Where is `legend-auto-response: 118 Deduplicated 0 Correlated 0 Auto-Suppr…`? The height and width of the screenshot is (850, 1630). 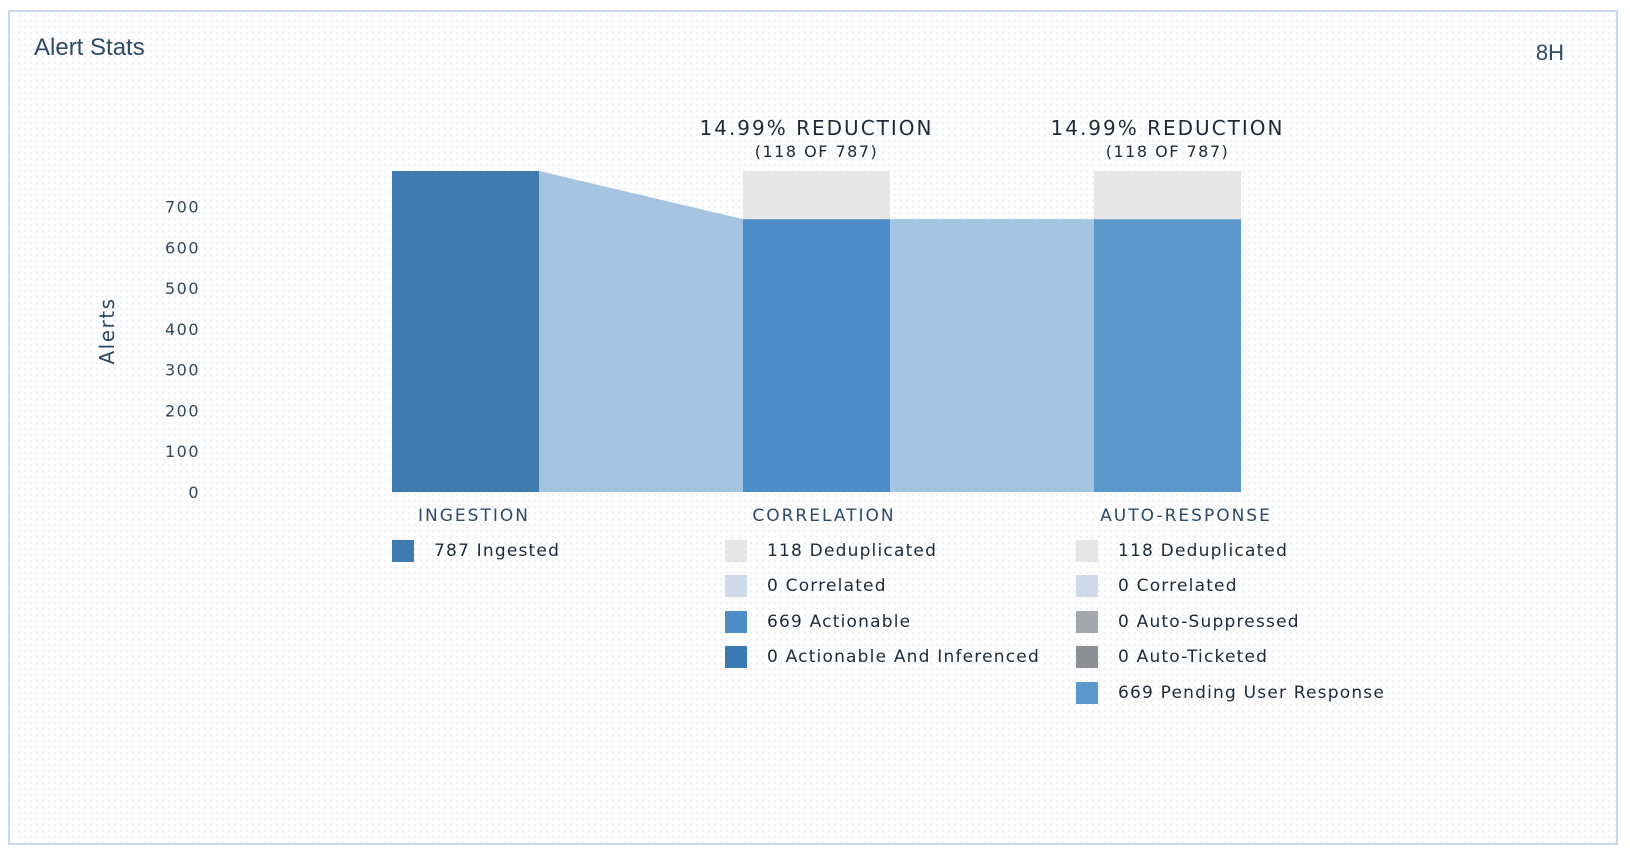 legend-auto-response: 118 Deduplicated 0 Correlated 0 Auto-Suppr… is located at coordinates (1230, 622).